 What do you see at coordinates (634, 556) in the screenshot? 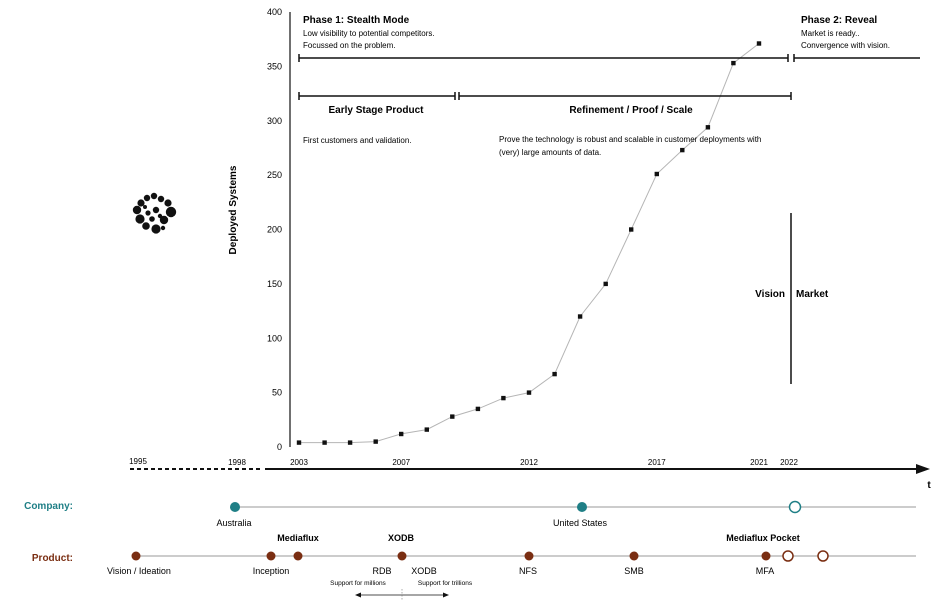
I see `product-milestone-smb` at bounding box center [634, 556].